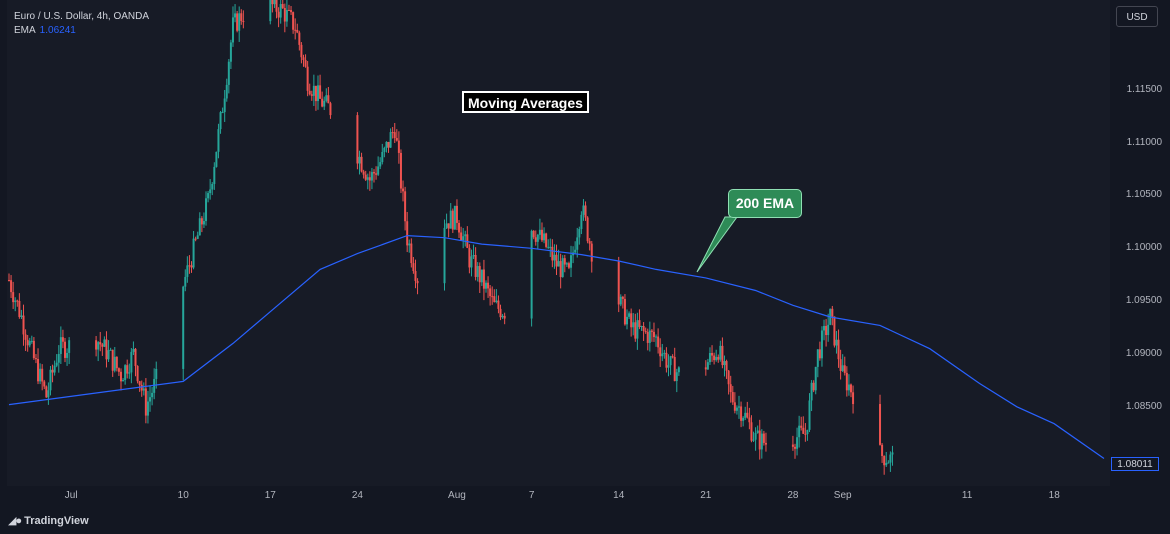 Image resolution: width=1170 pixels, height=534 pixels. I want to click on tradingview-logo-icon: ◢●, so click(15, 521).